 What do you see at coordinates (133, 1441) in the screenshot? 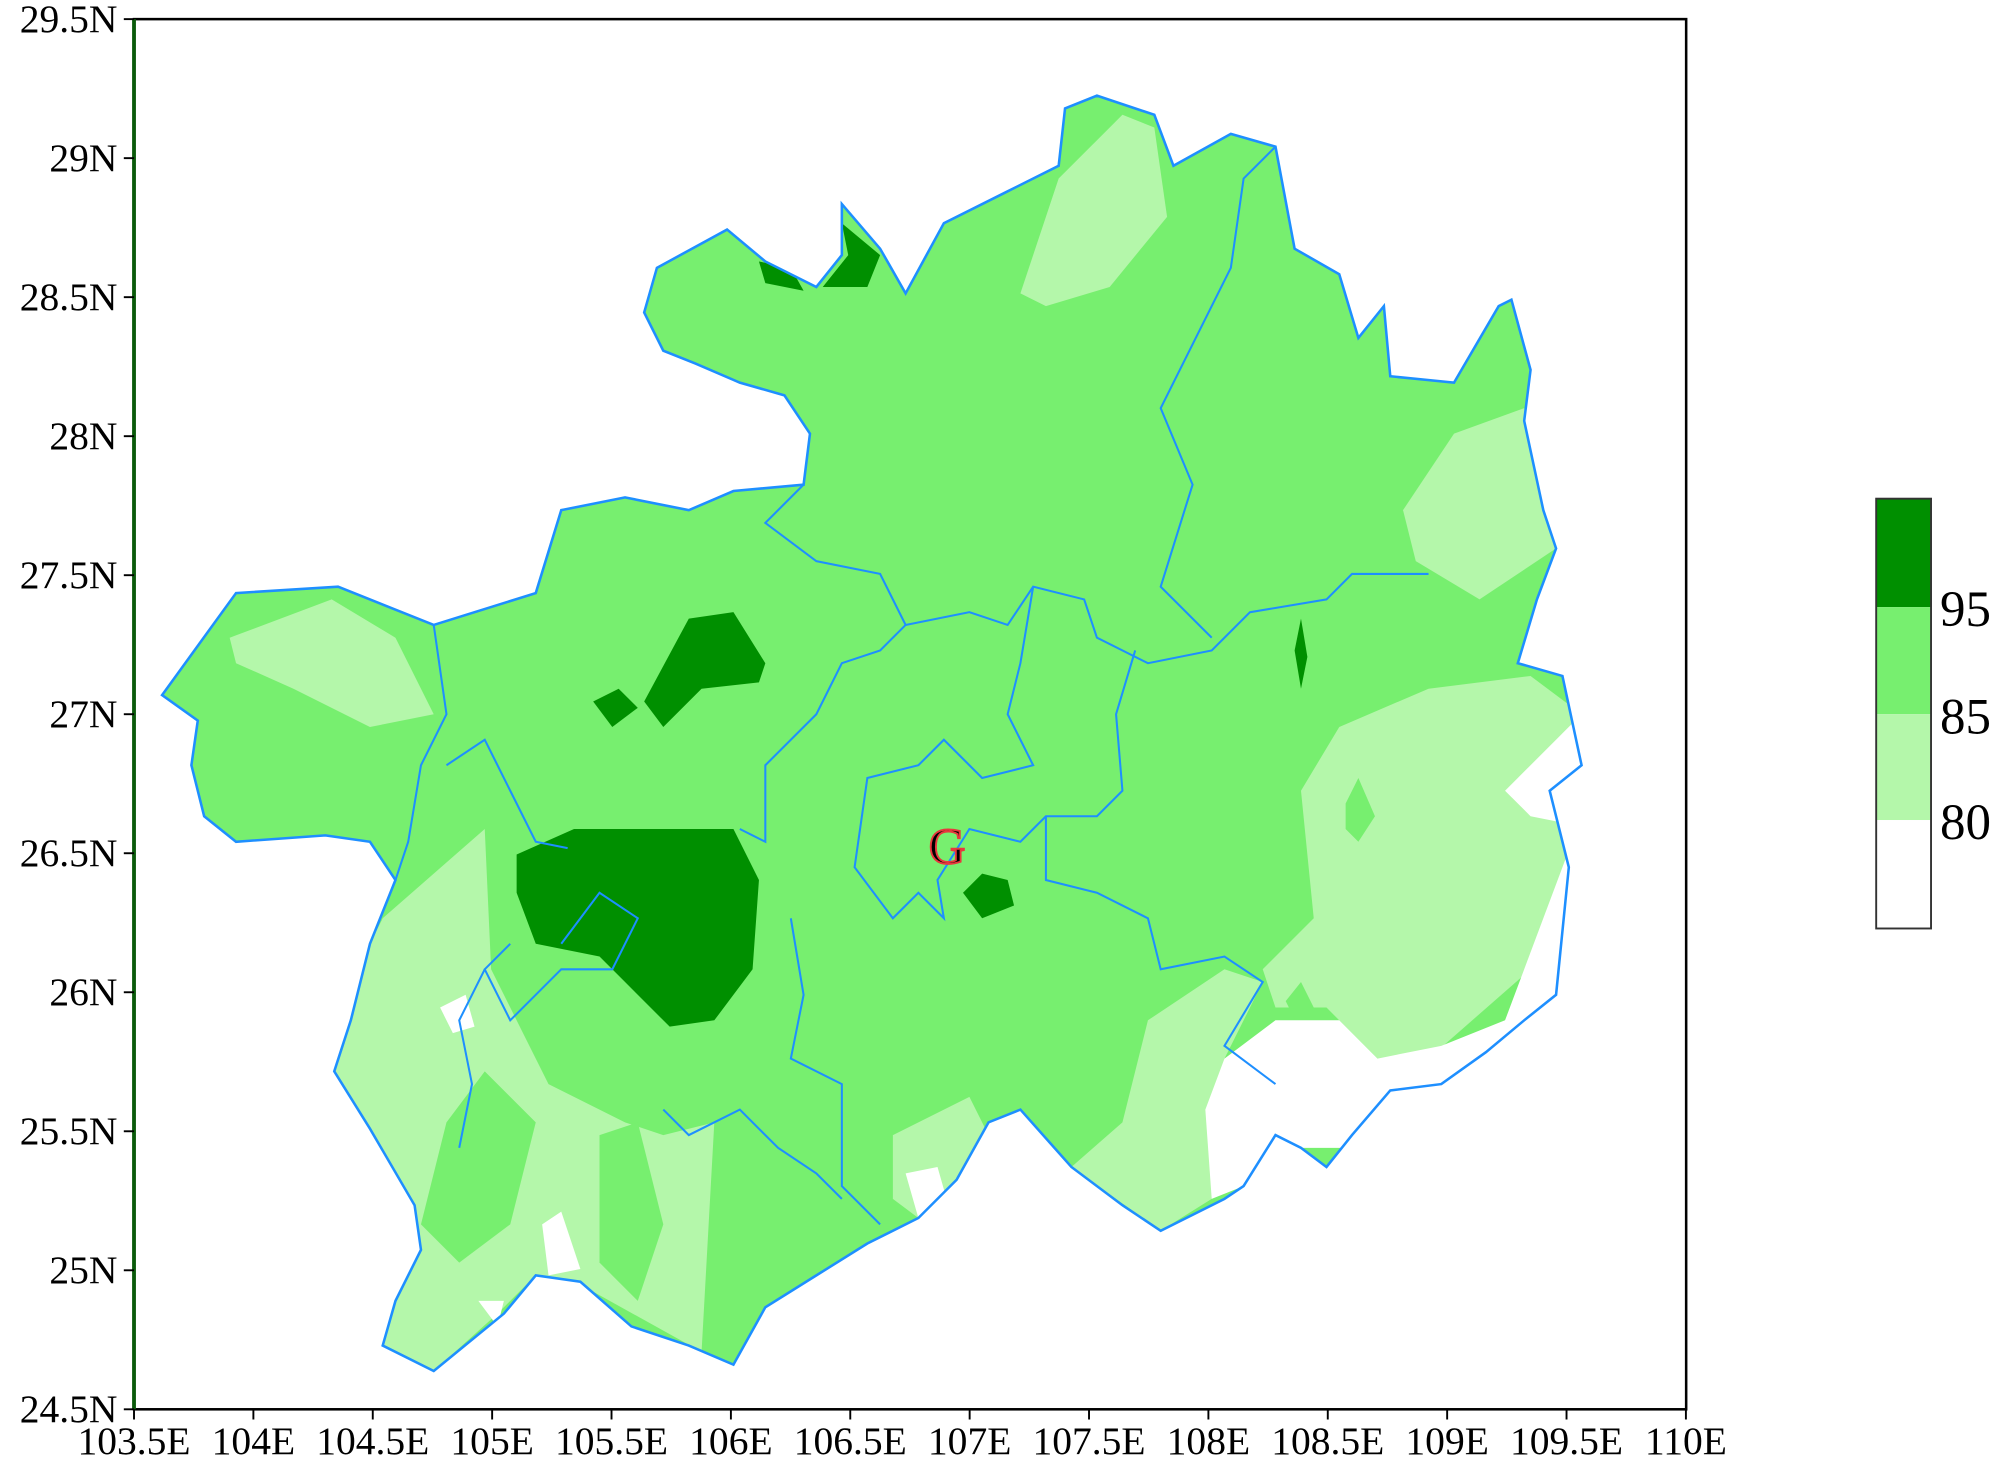
I see `x-tick-label: 103.5E` at bounding box center [133, 1441].